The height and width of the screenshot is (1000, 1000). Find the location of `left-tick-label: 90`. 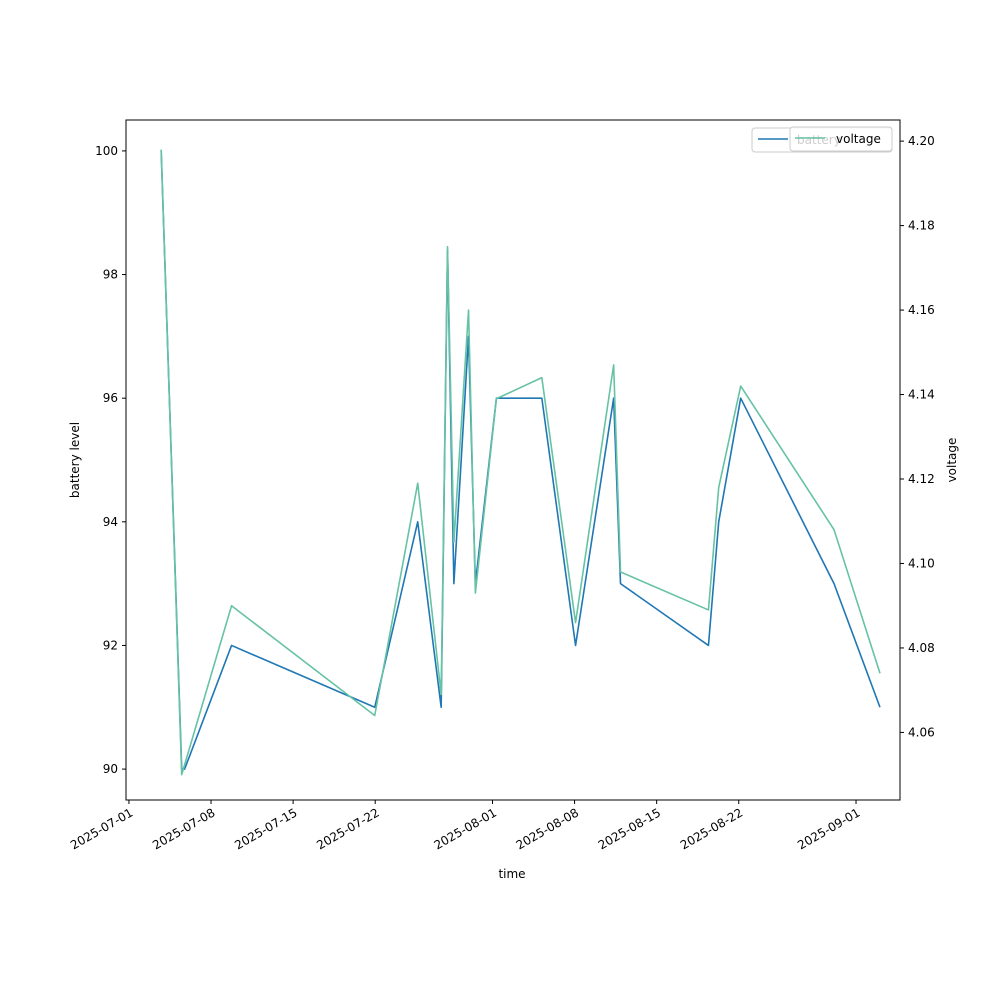

left-tick-label: 90 is located at coordinates (110, 769).